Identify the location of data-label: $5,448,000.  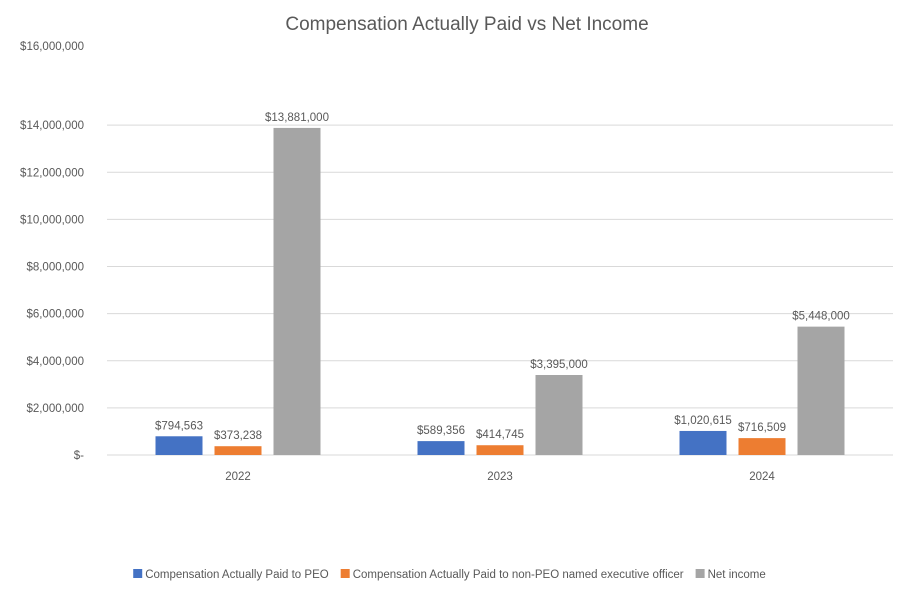
(821, 317).